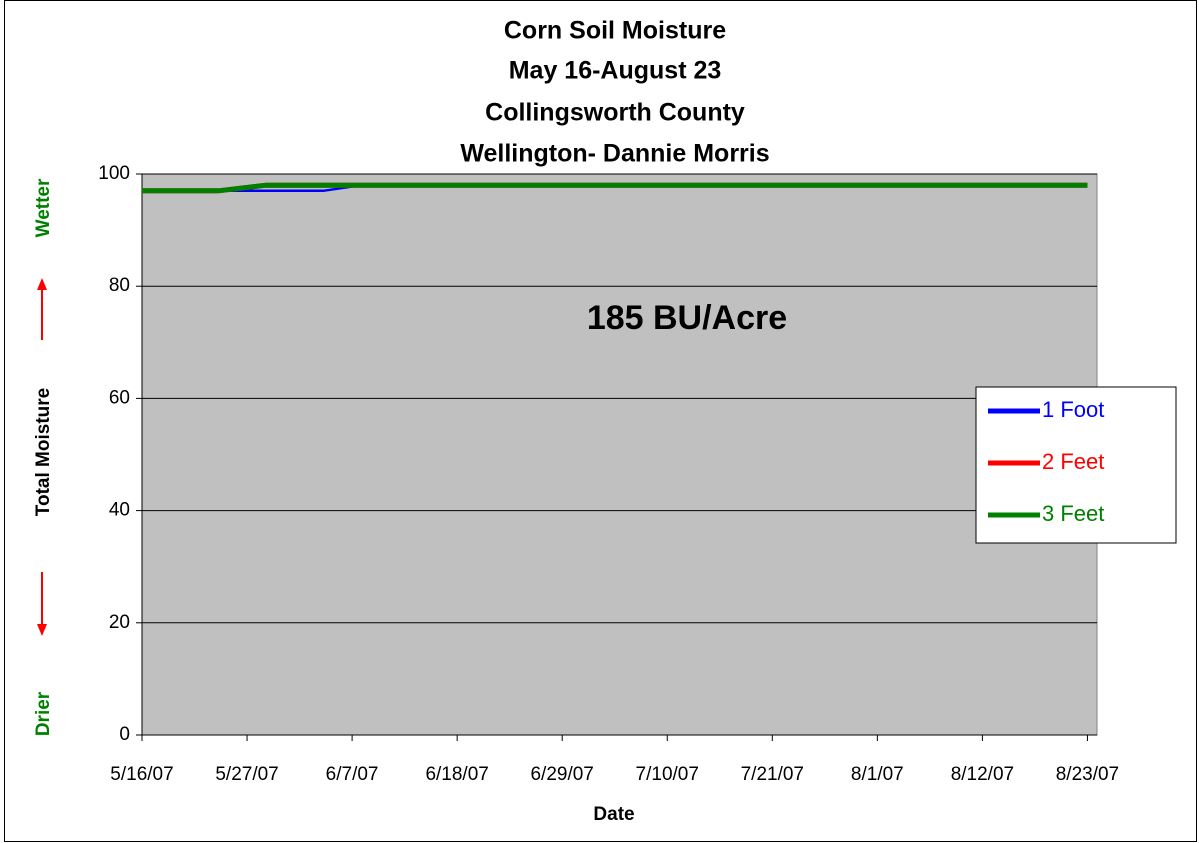  I want to click on legend-label: 3 Feet, so click(1073, 513).